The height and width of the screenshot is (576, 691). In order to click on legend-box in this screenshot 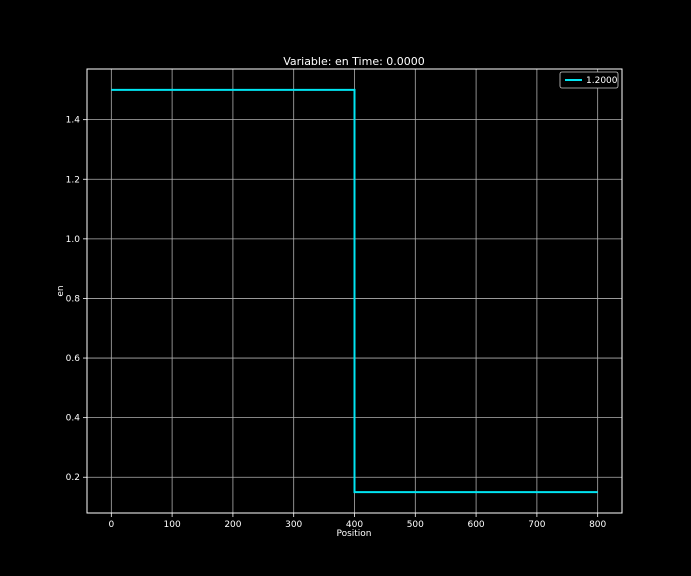, I will do `click(589, 80)`.